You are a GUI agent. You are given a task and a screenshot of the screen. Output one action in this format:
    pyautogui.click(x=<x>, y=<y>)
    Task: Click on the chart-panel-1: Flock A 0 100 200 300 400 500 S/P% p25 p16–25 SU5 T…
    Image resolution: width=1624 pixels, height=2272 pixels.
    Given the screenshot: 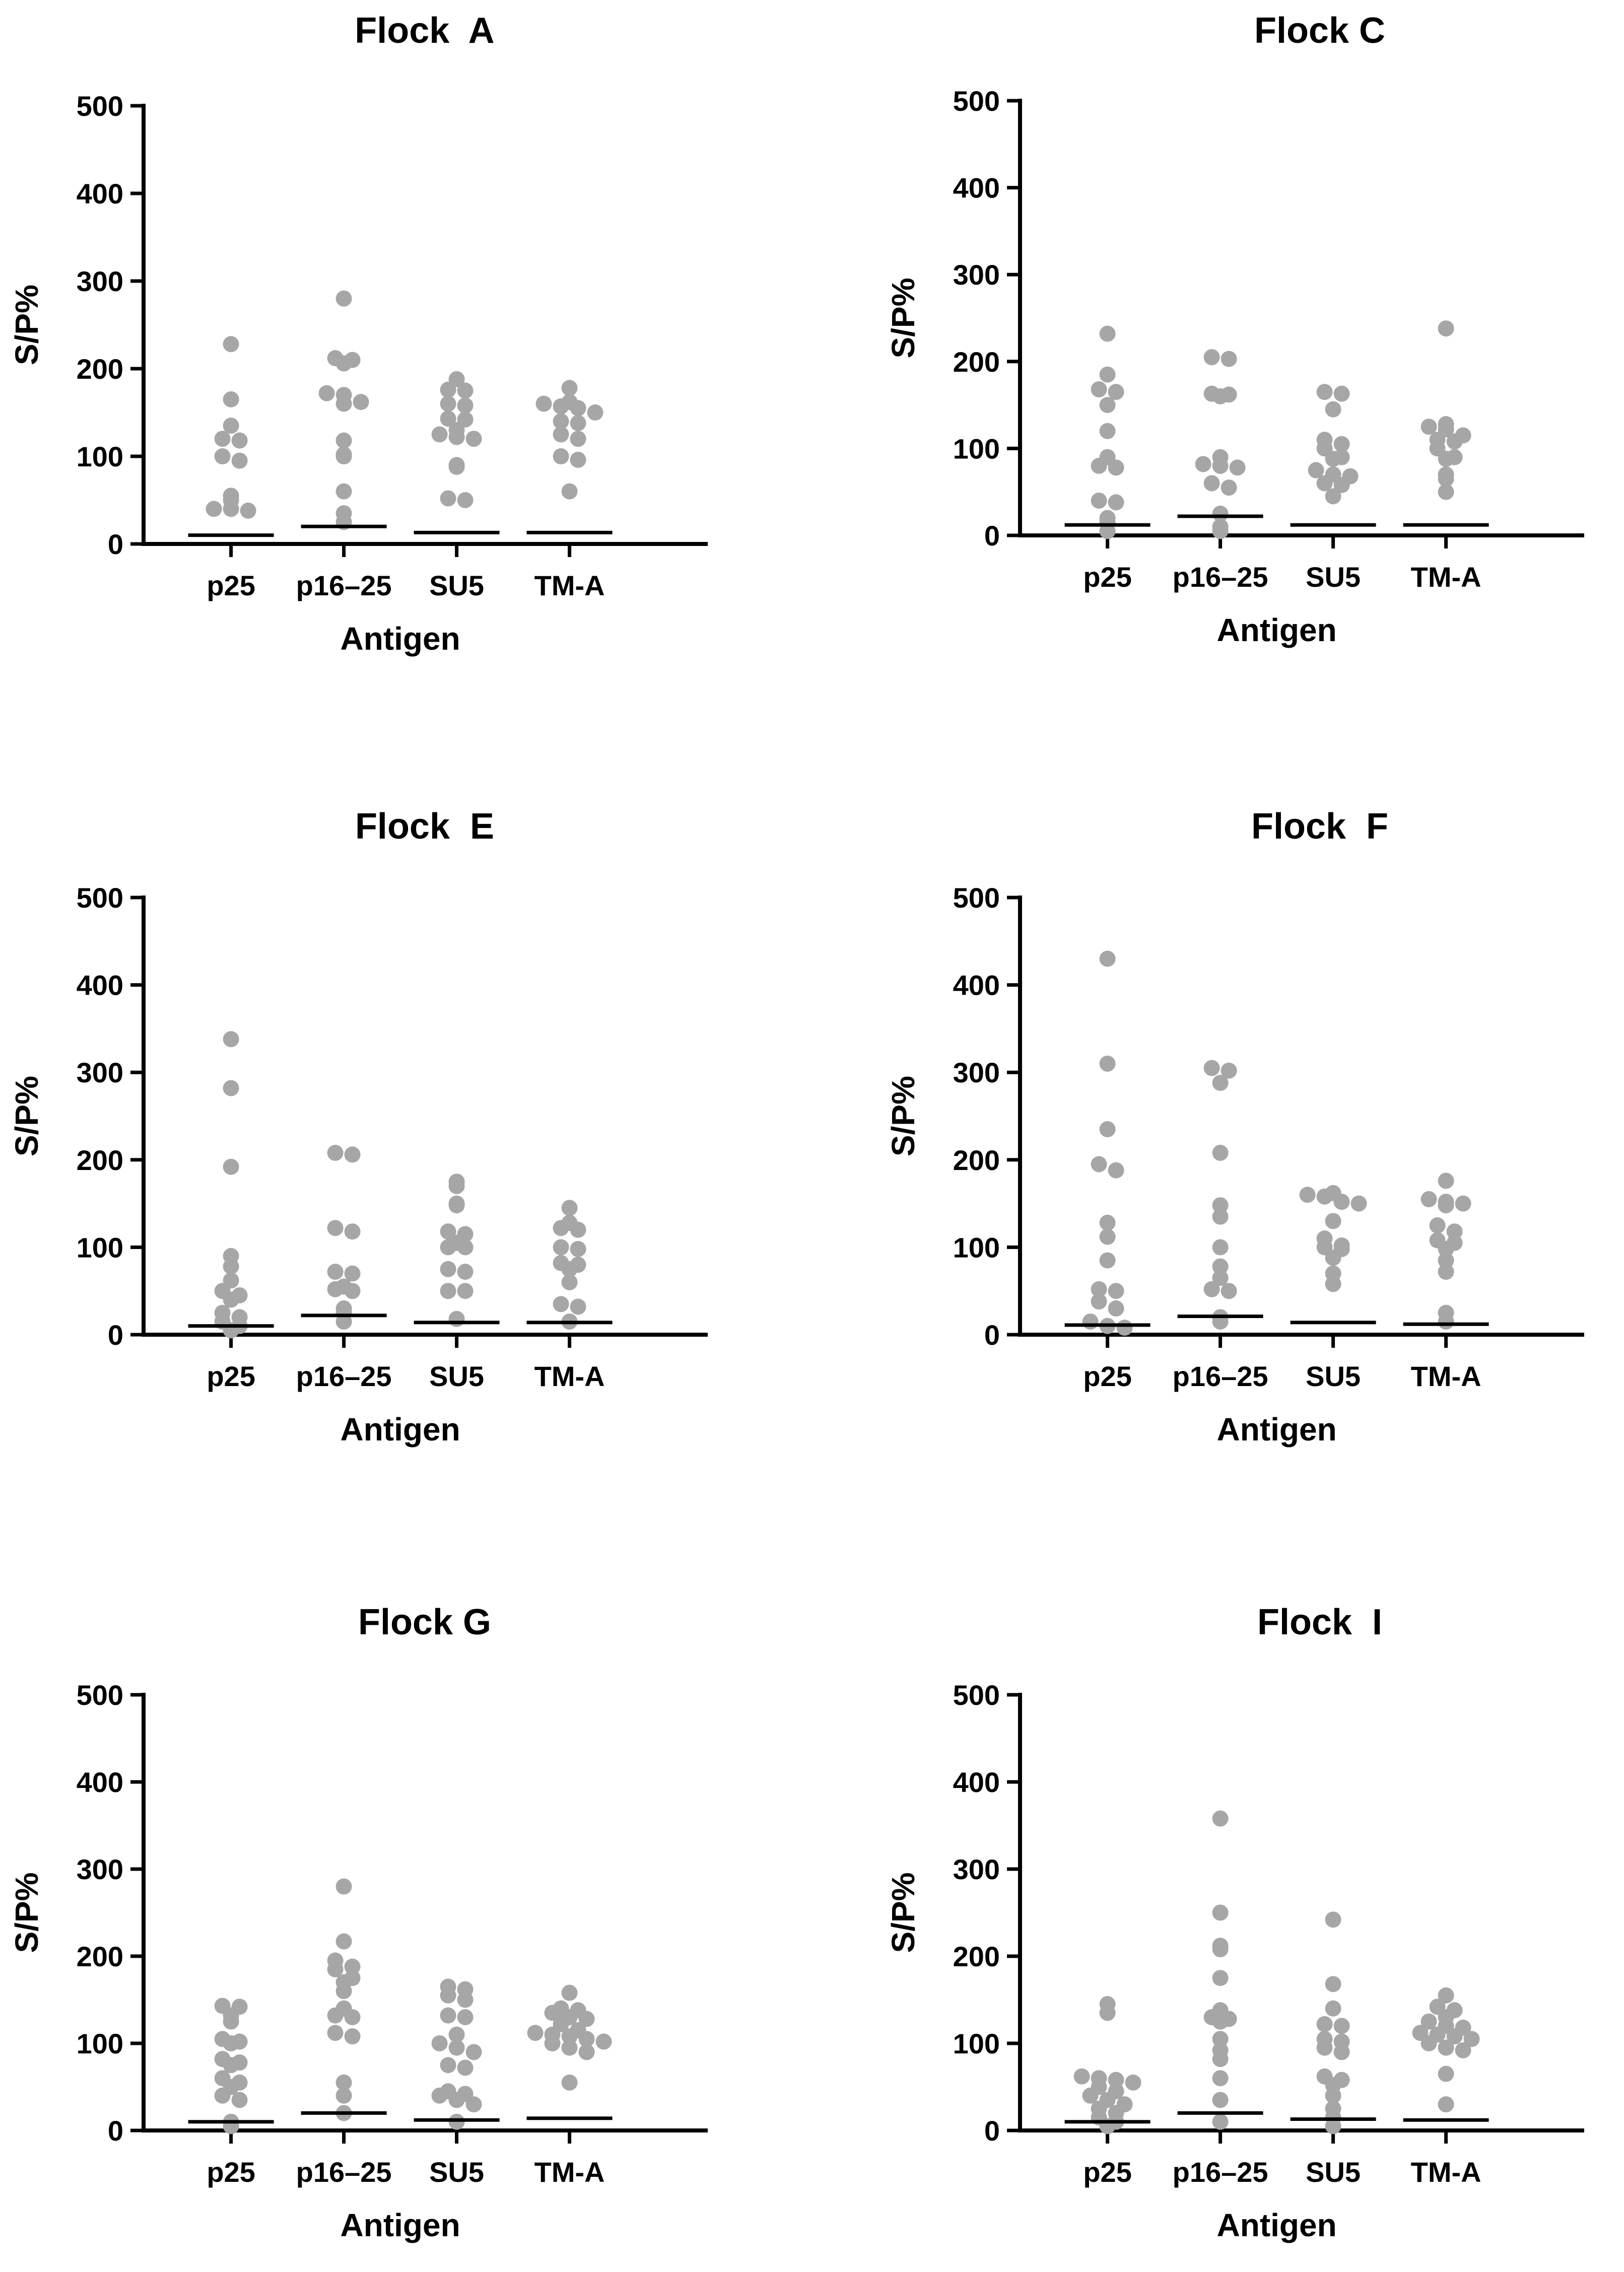 What is the action you would take?
    pyautogui.click(x=358, y=334)
    